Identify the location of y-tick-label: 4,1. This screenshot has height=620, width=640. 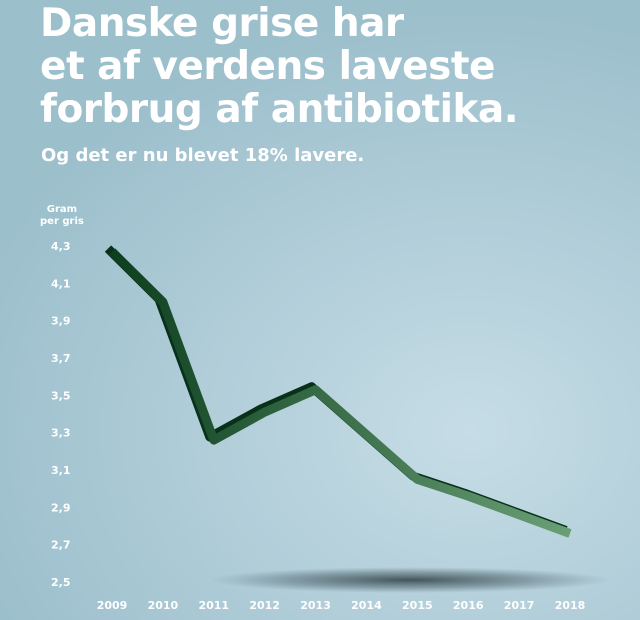
(61, 283).